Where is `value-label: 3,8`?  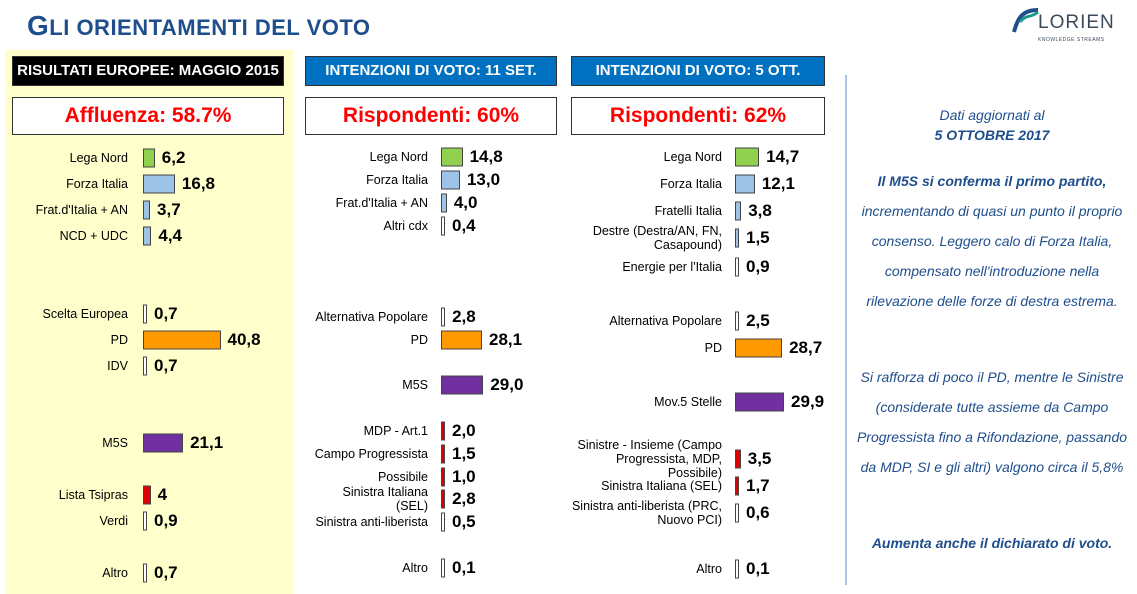
value-label: 3,8 is located at coordinates (760, 210).